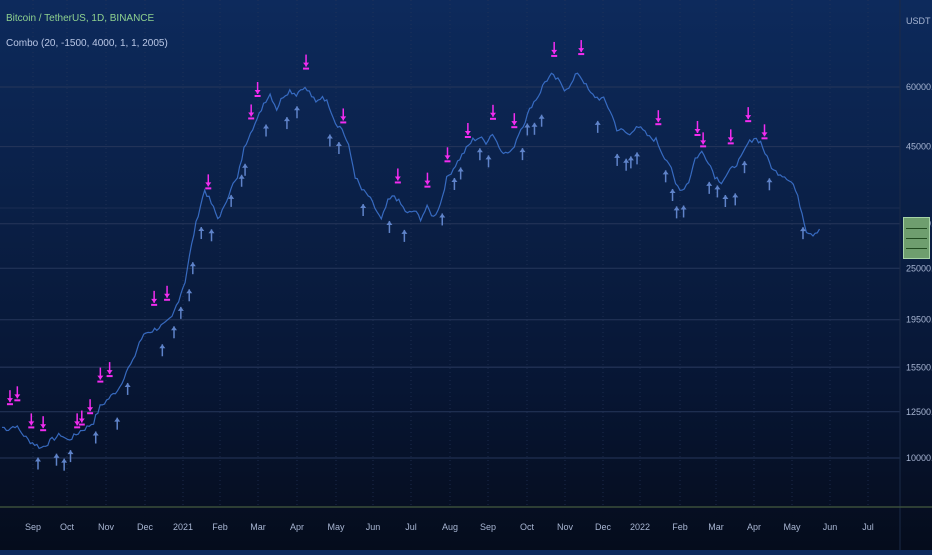  Describe the element at coordinates (450, 527) in the screenshot. I see `x-tick-label: Aug` at that location.